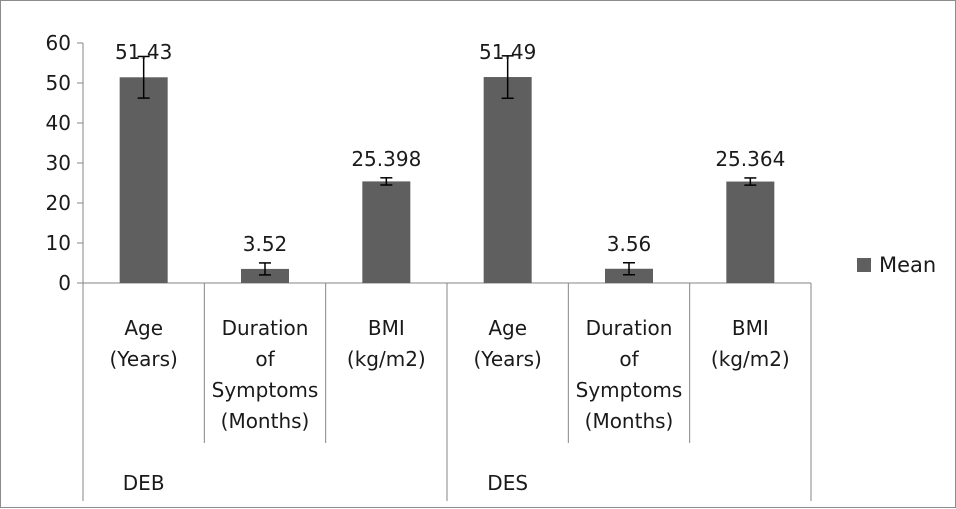 The height and width of the screenshot is (509, 956). Describe the element at coordinates (907, 265) in the screenshot. I see `legend-label-mean: Mean` at that location.